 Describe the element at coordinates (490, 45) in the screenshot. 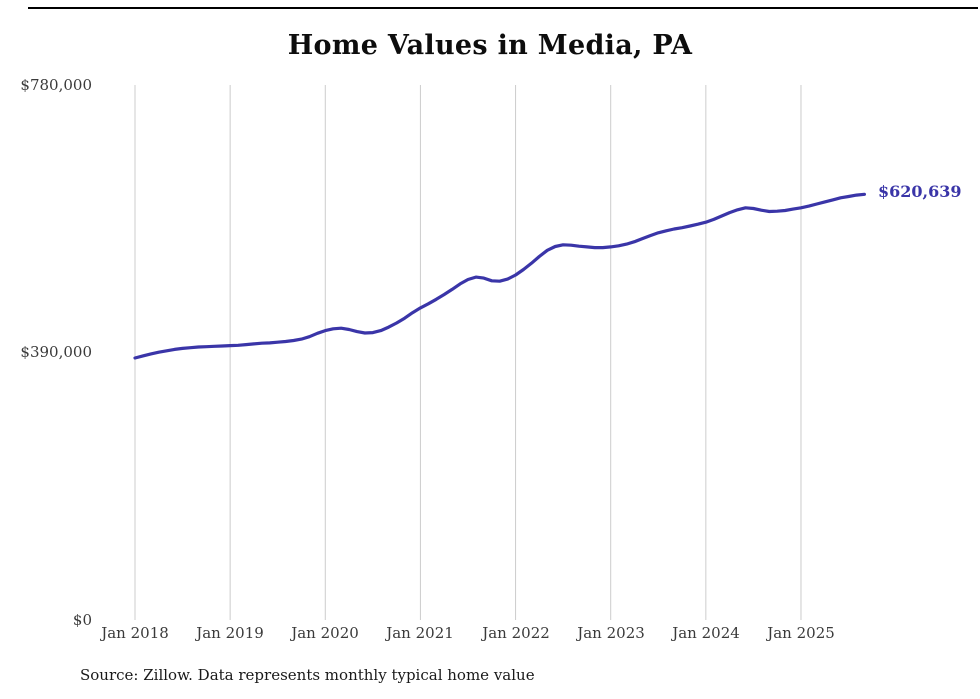

I see `chart-title: Home Values in Media, PA` at that location.